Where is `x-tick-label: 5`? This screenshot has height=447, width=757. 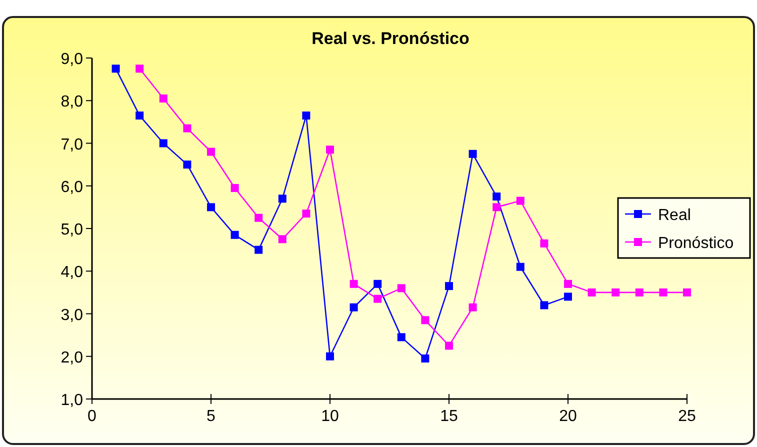
x-tick-label: 5 is located at coordinates (211, 416).